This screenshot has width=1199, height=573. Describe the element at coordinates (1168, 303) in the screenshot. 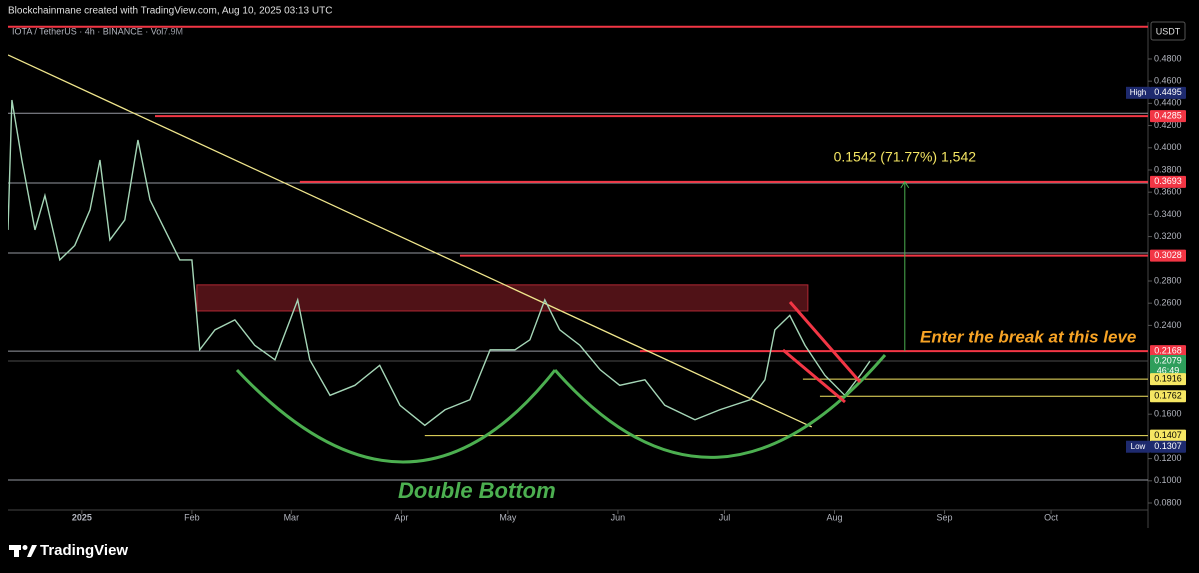

I see `y-tick-label: 0.2600` at that location.